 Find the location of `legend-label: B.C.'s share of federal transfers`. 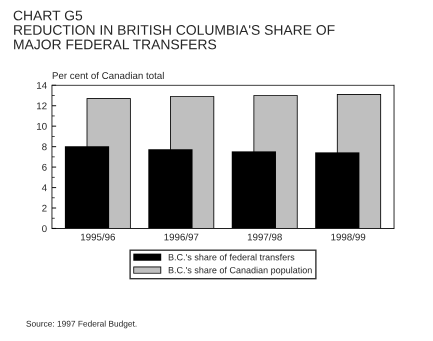

legend-label: B.C.'s share of federal transfers is located at coordinates (231, 257).